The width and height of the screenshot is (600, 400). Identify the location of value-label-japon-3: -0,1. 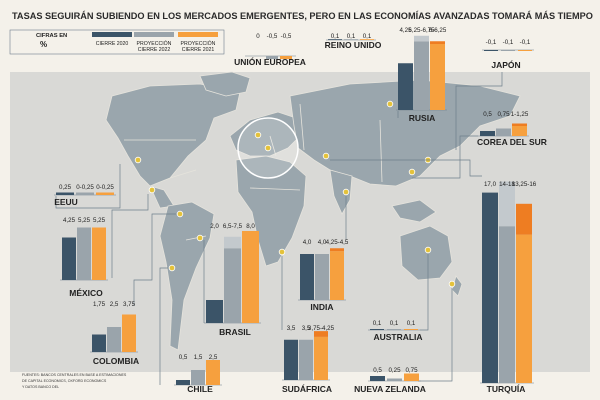
(525, 42).